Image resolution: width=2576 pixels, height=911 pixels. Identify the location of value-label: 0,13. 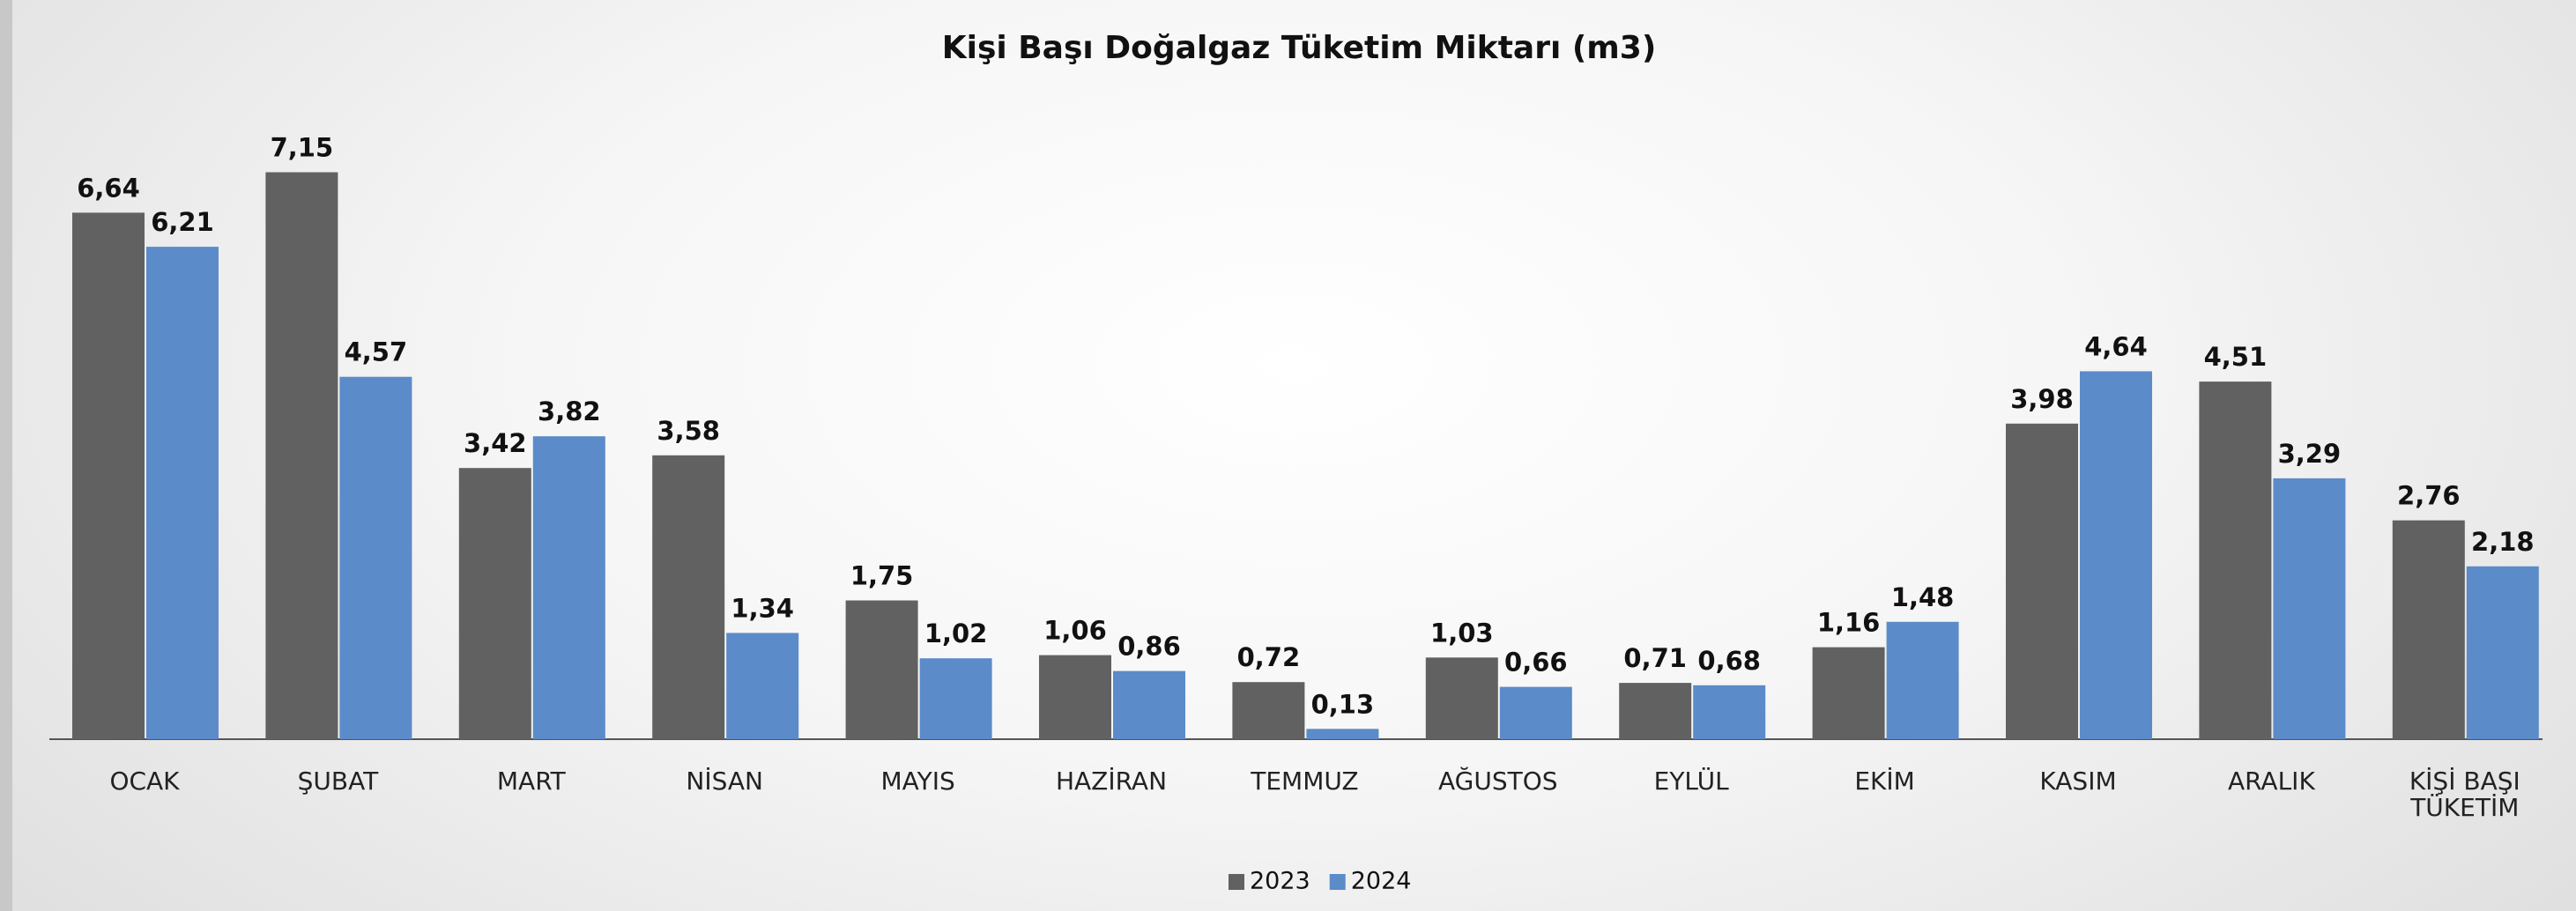
(1343, 704).